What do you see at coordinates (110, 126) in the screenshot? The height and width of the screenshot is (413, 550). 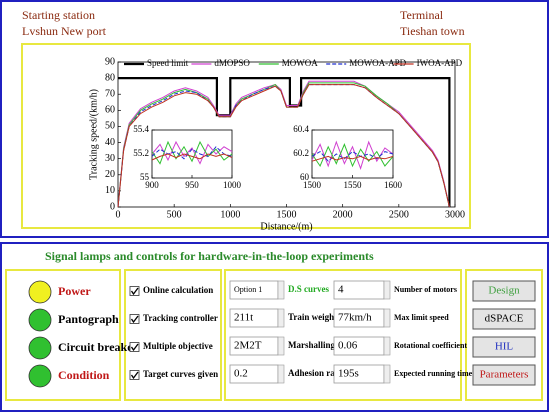 I see `y-tick-label: 50` at bounding box center [110, 126].